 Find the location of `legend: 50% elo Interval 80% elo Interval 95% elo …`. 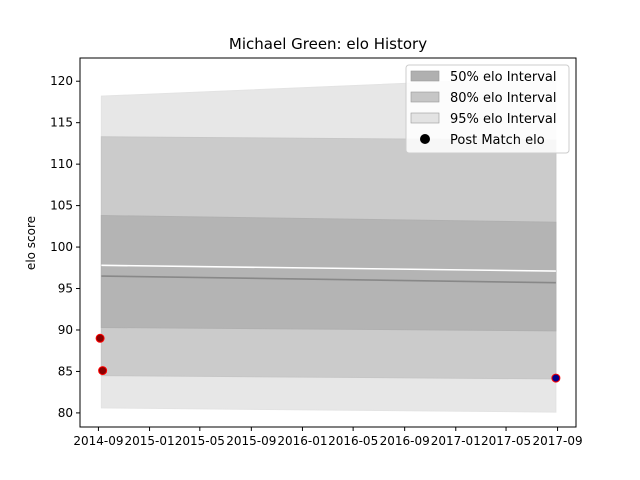

legend: 50% elo Interval 80% elo Interval 95% elo … is located at coordinates (487, 109).